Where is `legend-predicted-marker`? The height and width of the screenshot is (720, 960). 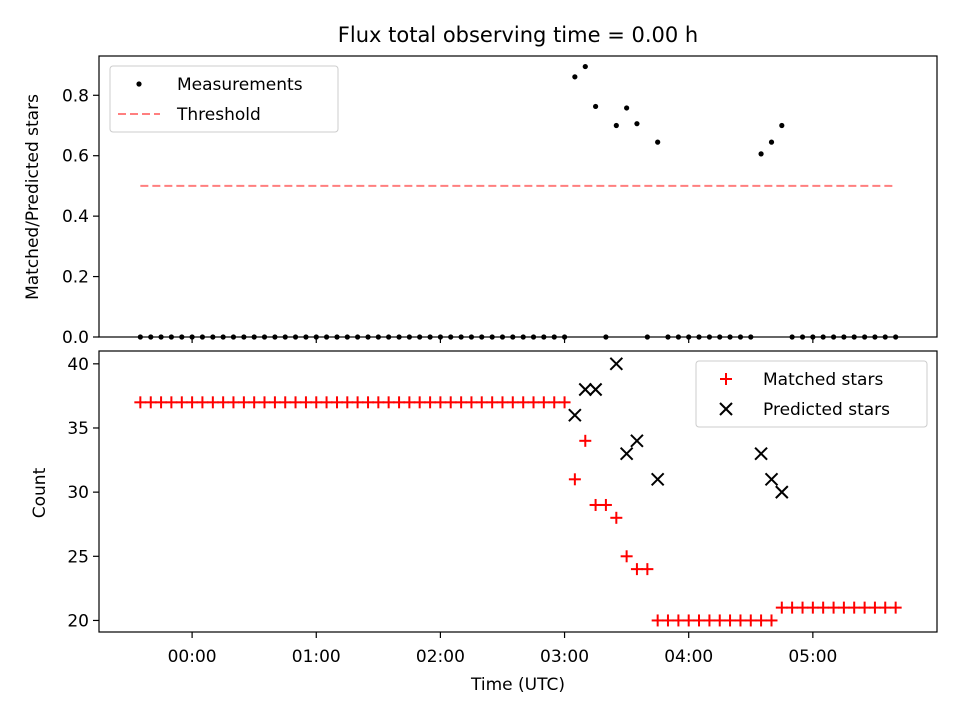 legend-predicted-marker is located at coordinates (726, 409).